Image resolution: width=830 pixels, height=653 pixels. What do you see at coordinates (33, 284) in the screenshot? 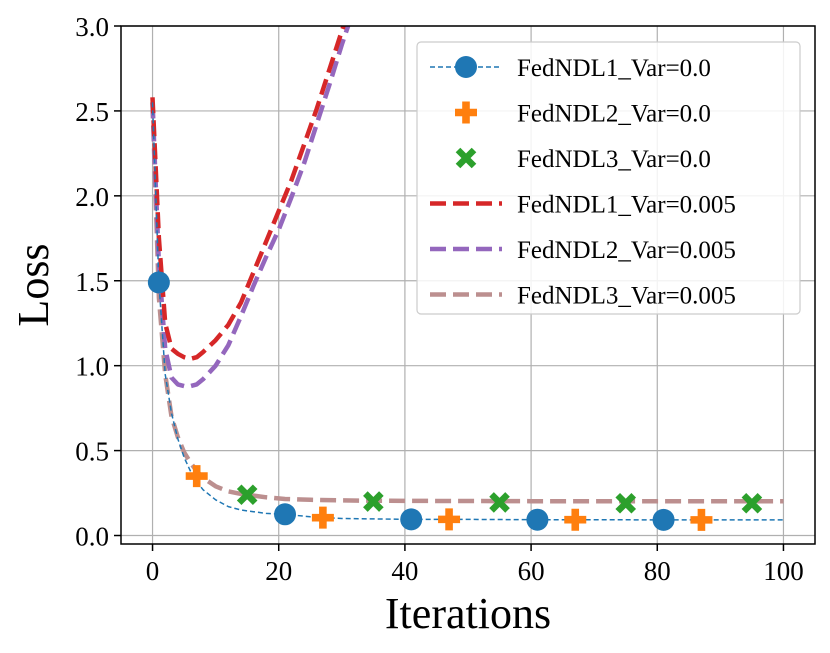
I see `y-axis-label: Loss` at bounding box center [33, 284].